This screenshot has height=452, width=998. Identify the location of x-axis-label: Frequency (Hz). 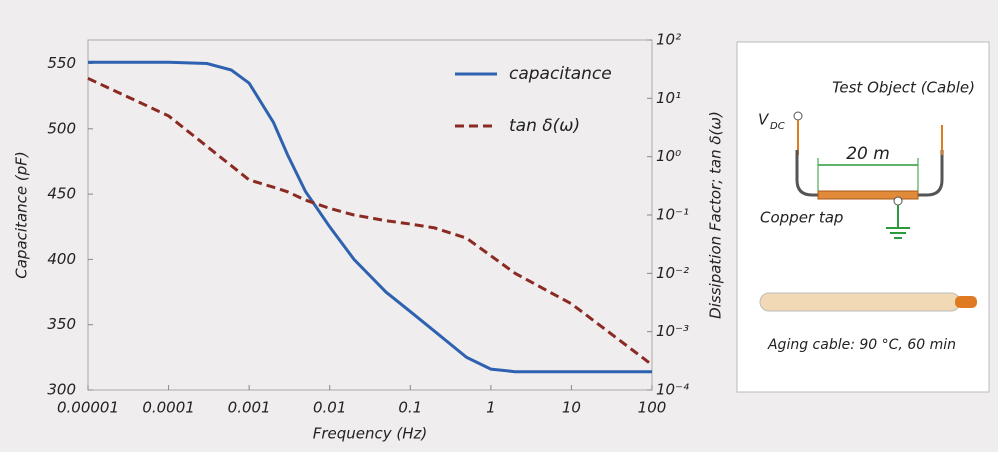
(370, 434).